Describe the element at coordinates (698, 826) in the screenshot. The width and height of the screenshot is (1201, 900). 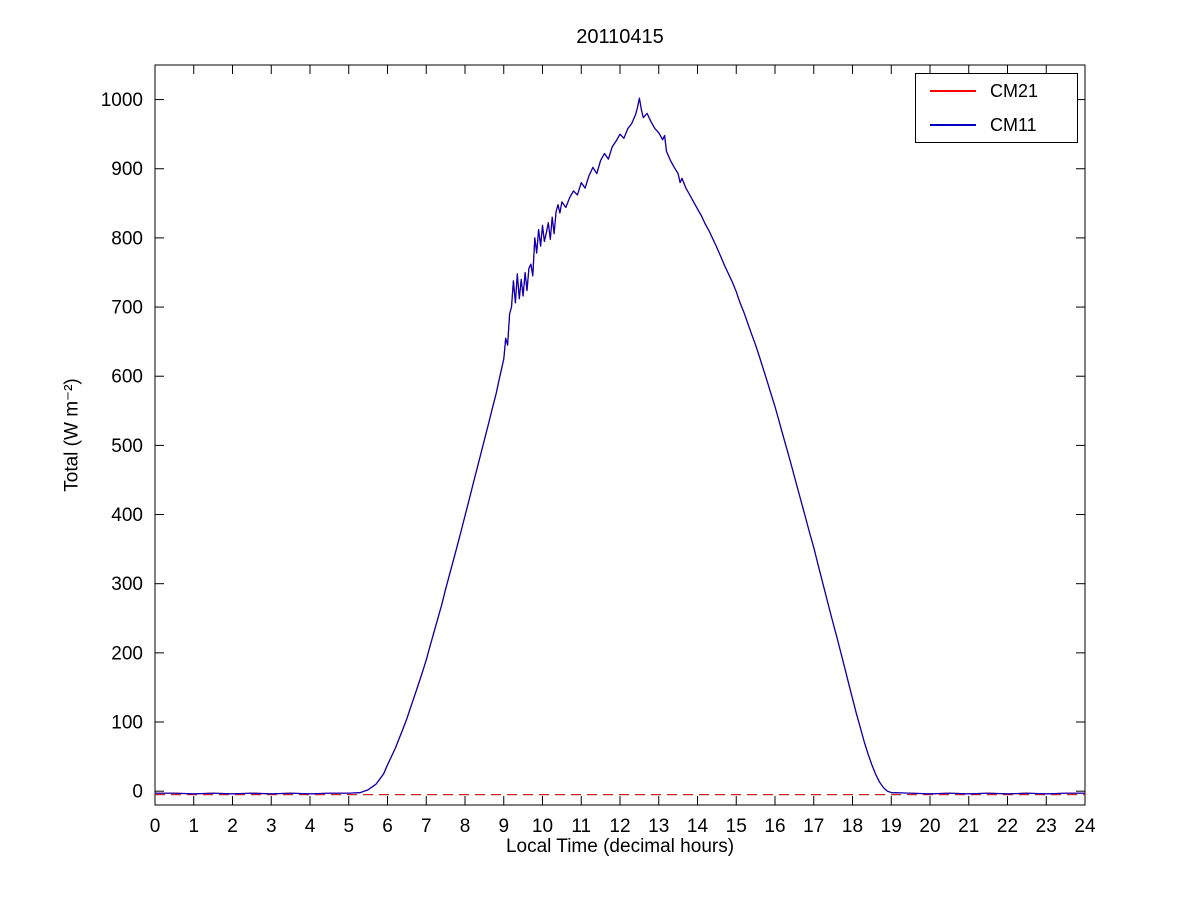
I see `x-tick-label: 14` at that location.